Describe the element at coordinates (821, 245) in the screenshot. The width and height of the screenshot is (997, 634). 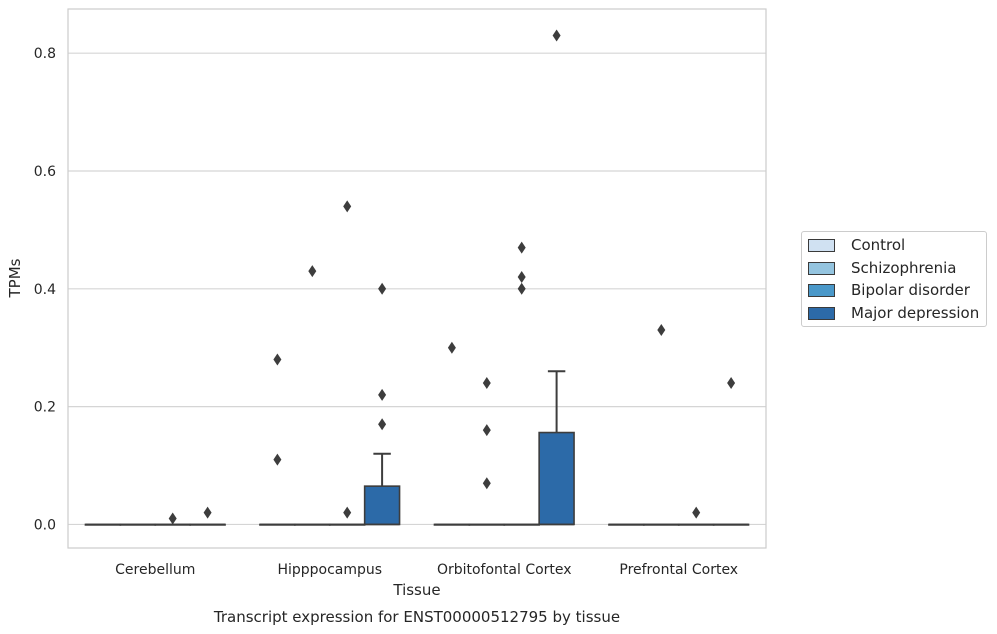
I see `legend-swatch-control` at that location.